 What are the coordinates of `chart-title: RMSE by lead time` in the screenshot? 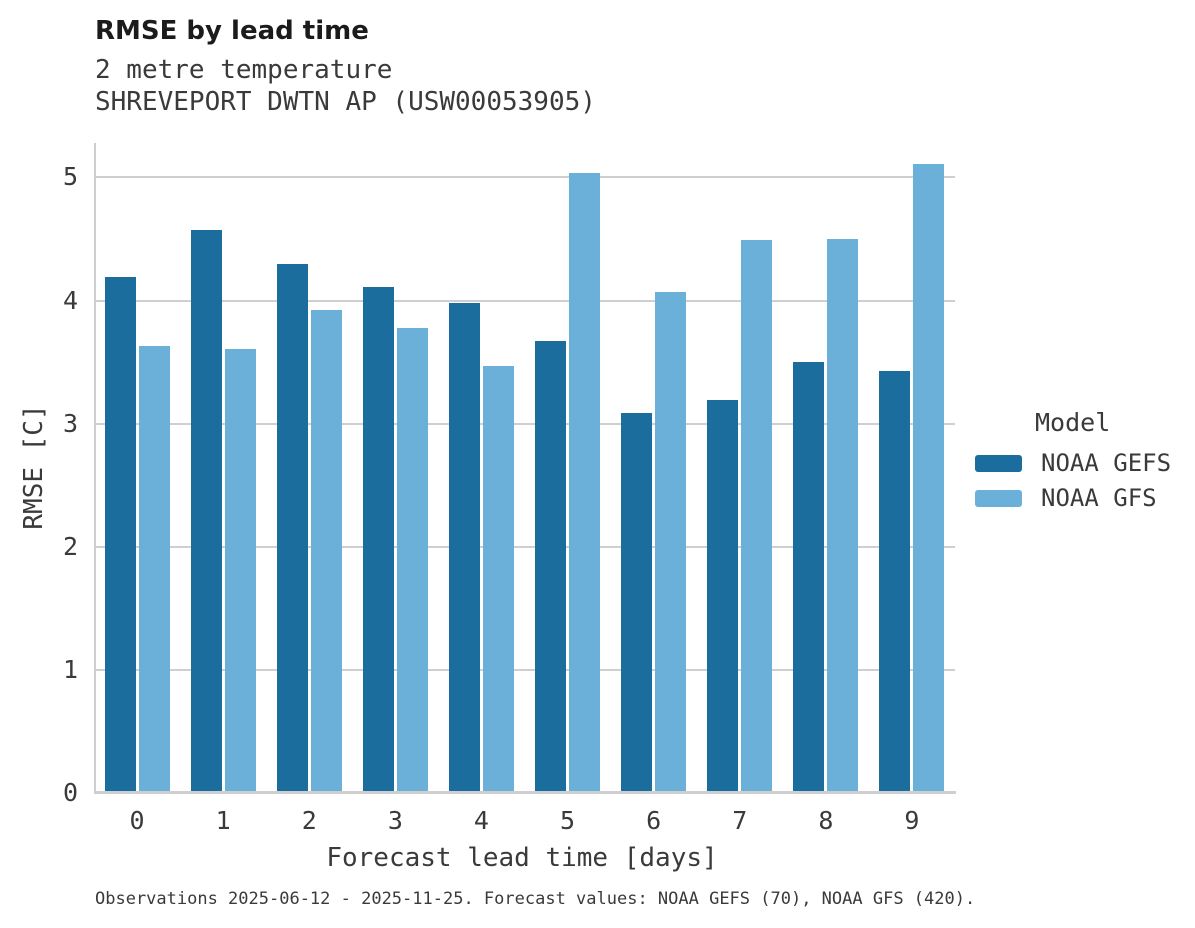 It's located at (232, 31).